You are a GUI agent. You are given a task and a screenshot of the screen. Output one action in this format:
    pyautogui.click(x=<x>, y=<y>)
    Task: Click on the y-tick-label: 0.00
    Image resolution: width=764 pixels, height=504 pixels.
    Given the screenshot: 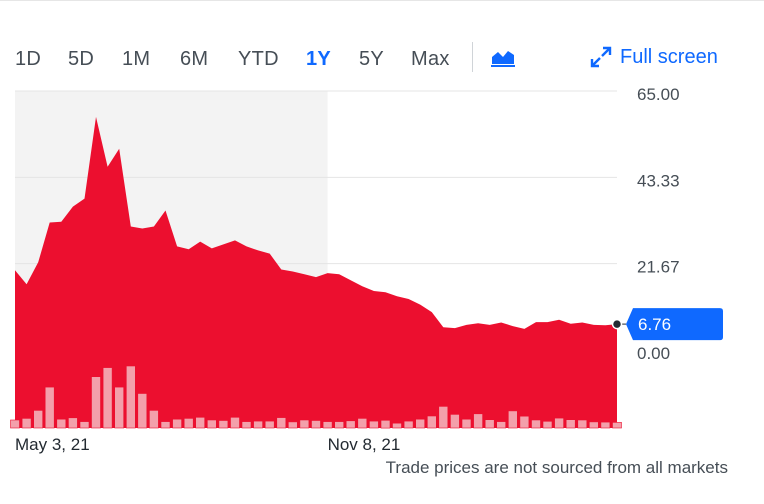 What is the action you would take?
    pyautogui.click(x=653, y=353)
    